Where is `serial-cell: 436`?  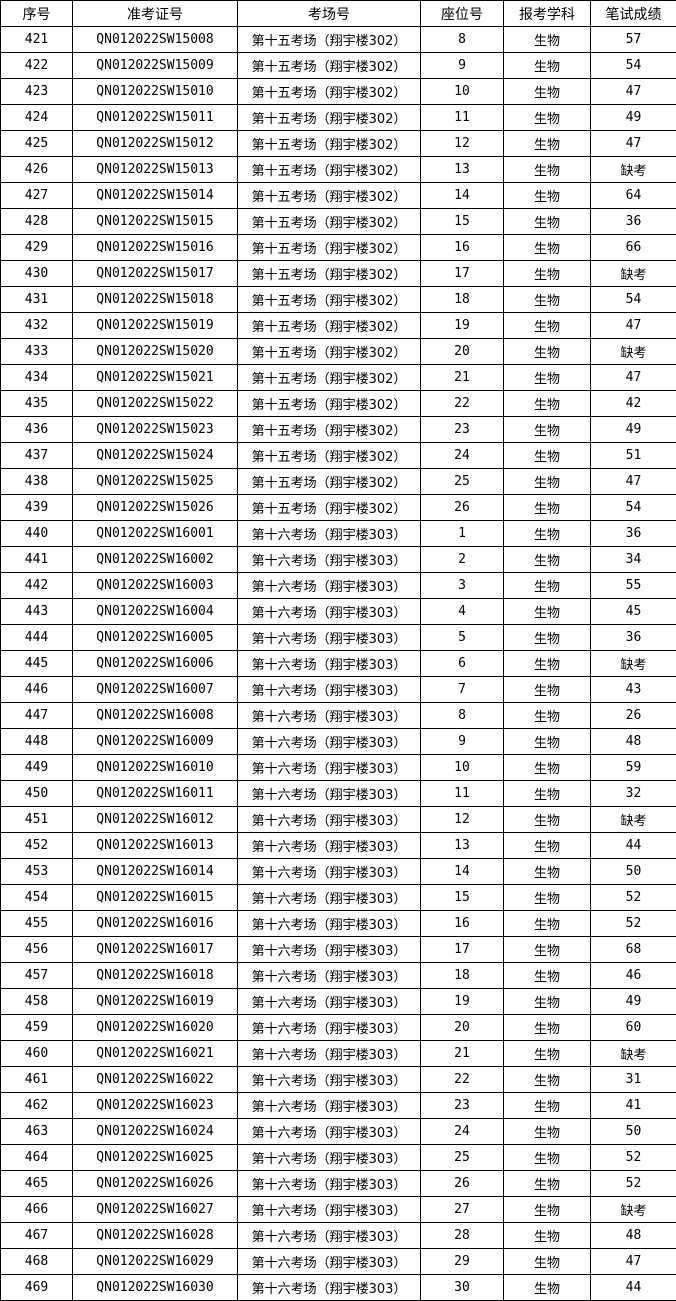
serial-cell: 436 is located at coordinates (36, 429).